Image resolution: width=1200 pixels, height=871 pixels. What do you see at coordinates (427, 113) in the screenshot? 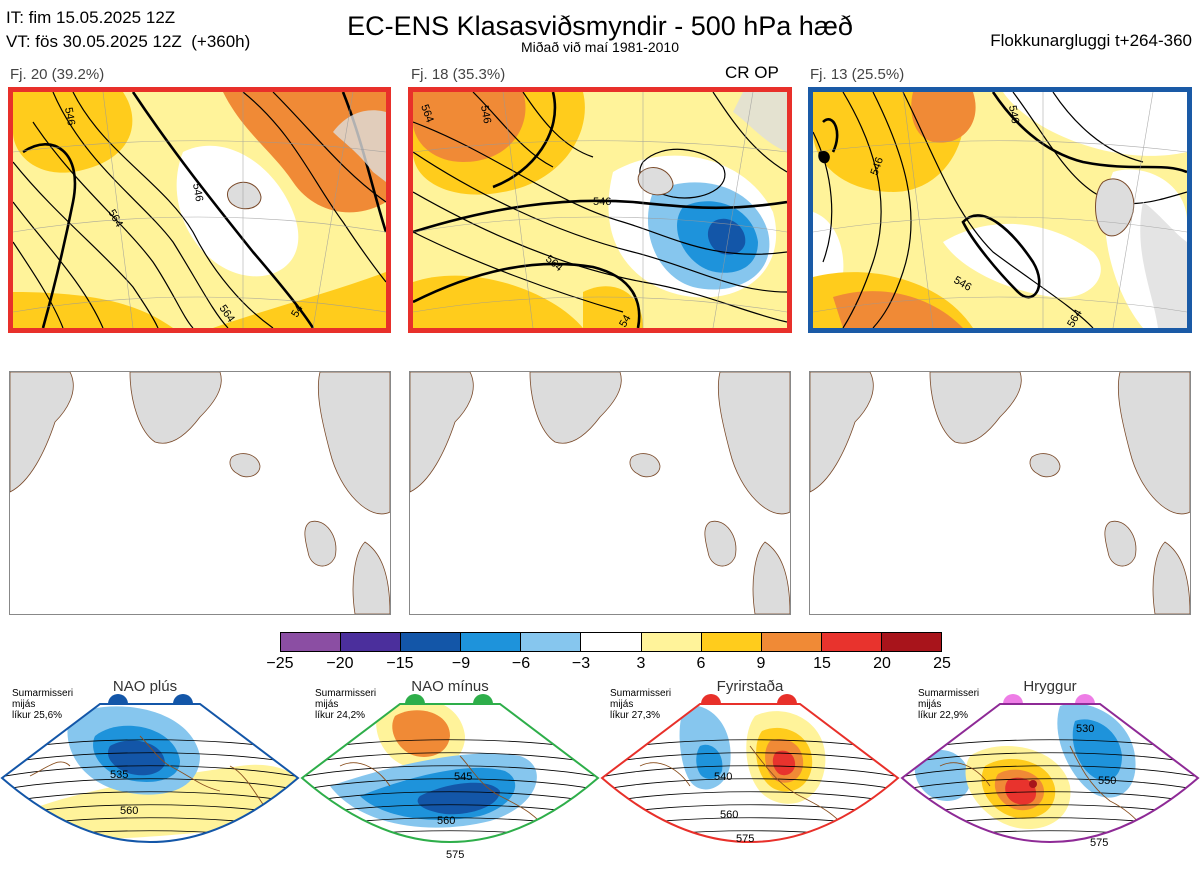
I see `contour-label: 564` at bounding box center [427, 113].